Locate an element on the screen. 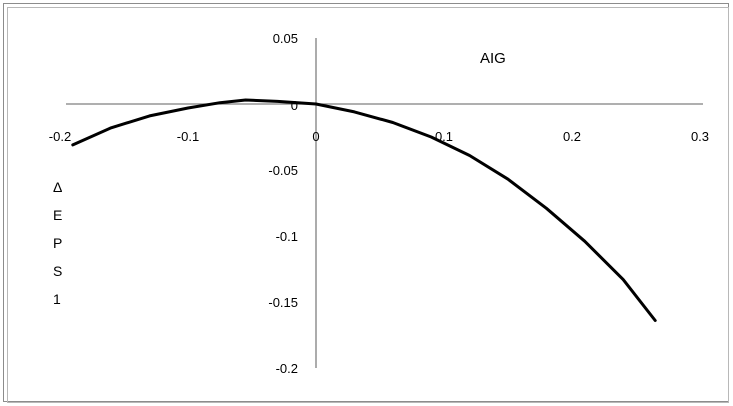 The image size is (733, 406). y-axis-label-char: S is located at coordinates (57, 271).